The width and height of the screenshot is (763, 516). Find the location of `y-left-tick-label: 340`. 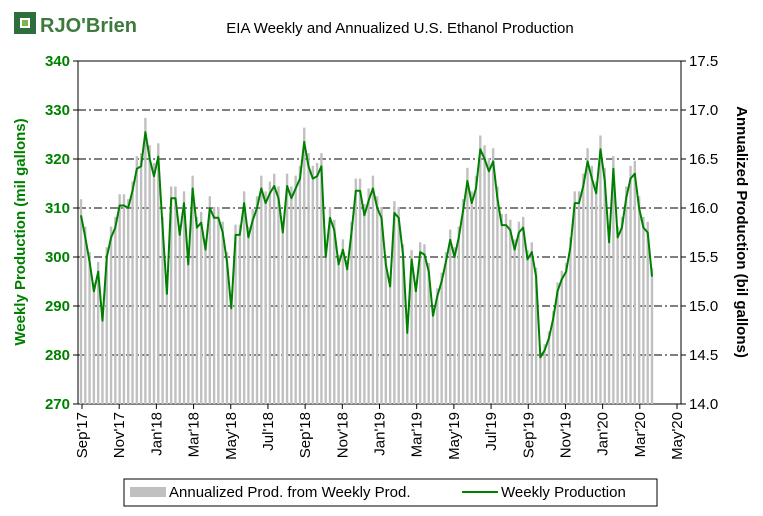

y-left-tick-label: 340 is located at coordinates (57, 61).